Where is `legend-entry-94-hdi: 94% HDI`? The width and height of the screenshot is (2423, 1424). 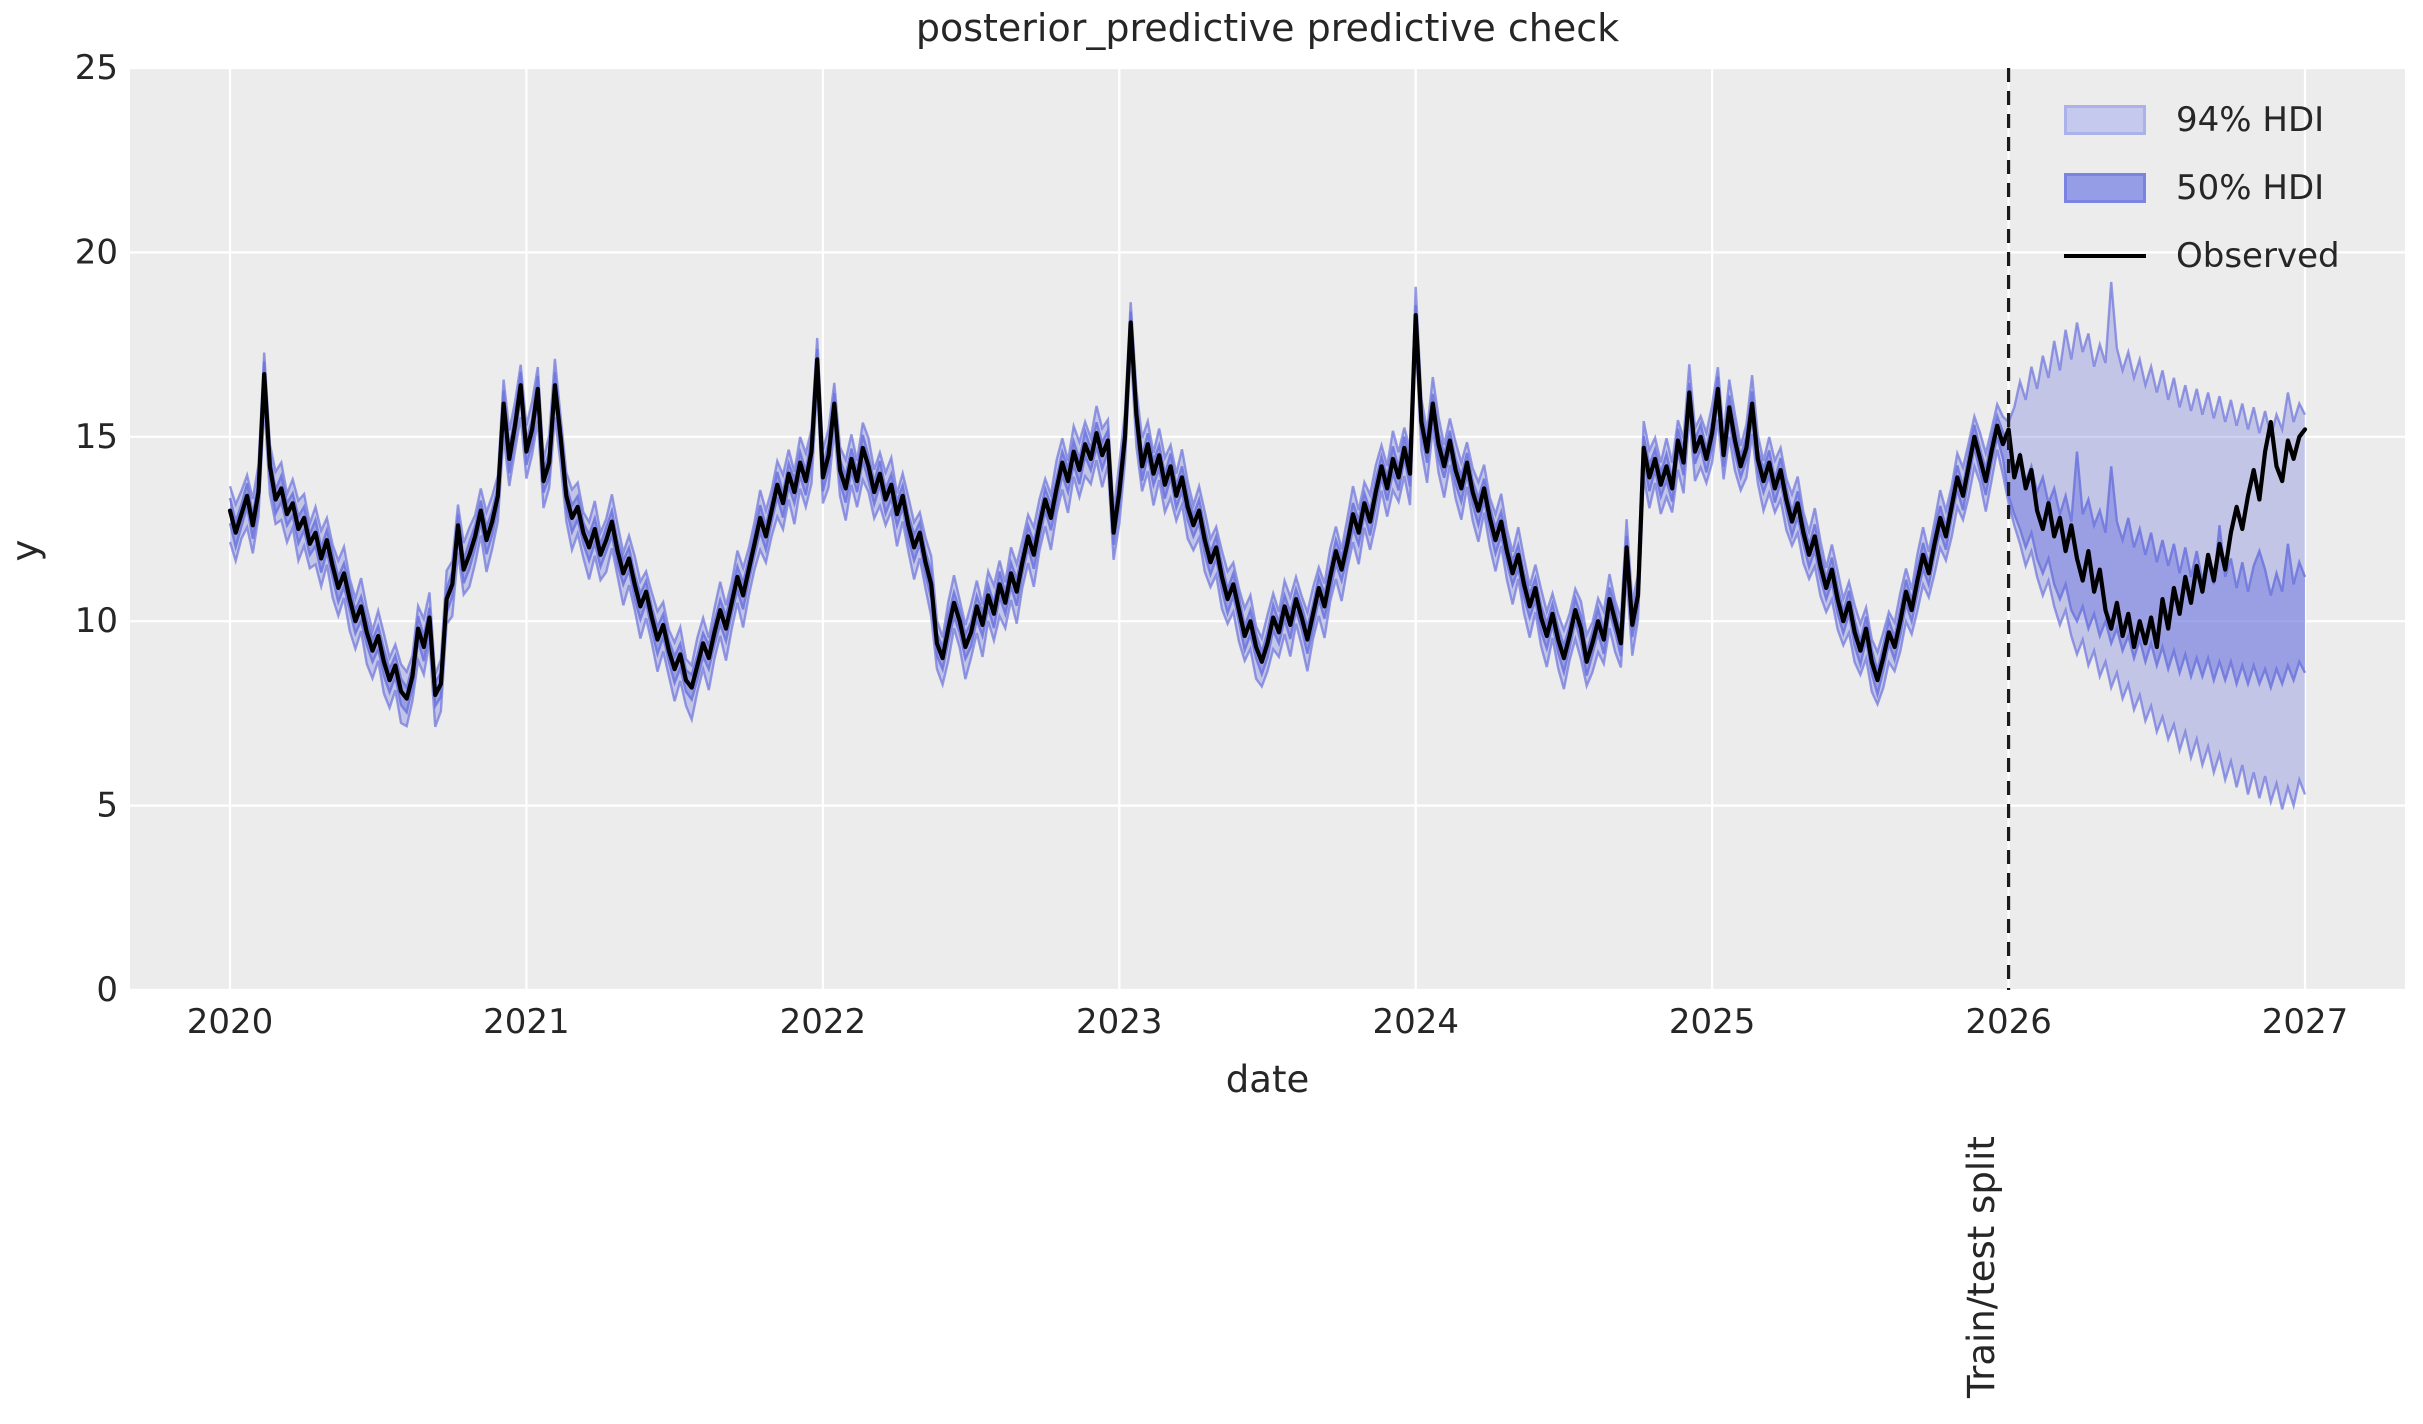
legend-entry-94-hdi: 94% HDI is located at coordinates (2202, 120).